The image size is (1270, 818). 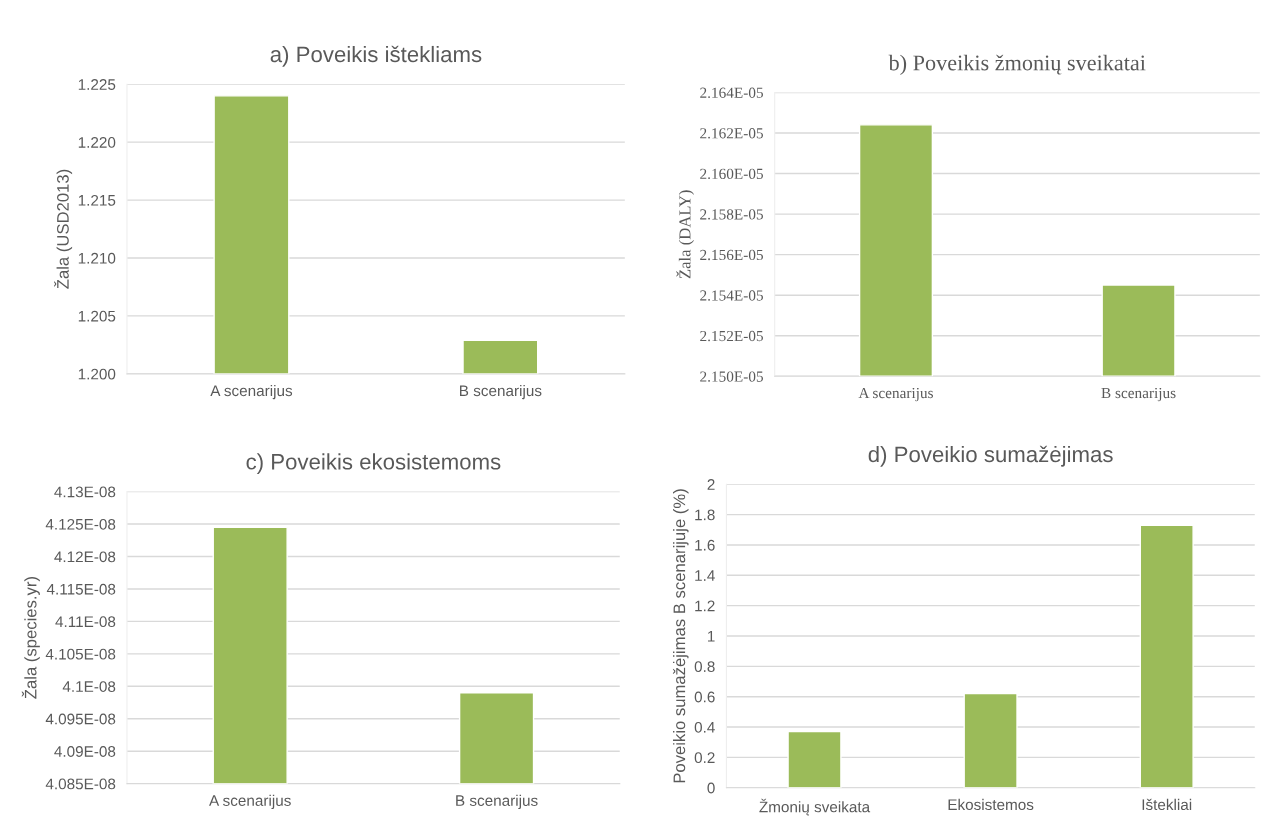 What do you see at coordinates (81, 589) in the screenshot?
I see `y-tick-label: 4.115E-08` at bounding box center [81, 589].